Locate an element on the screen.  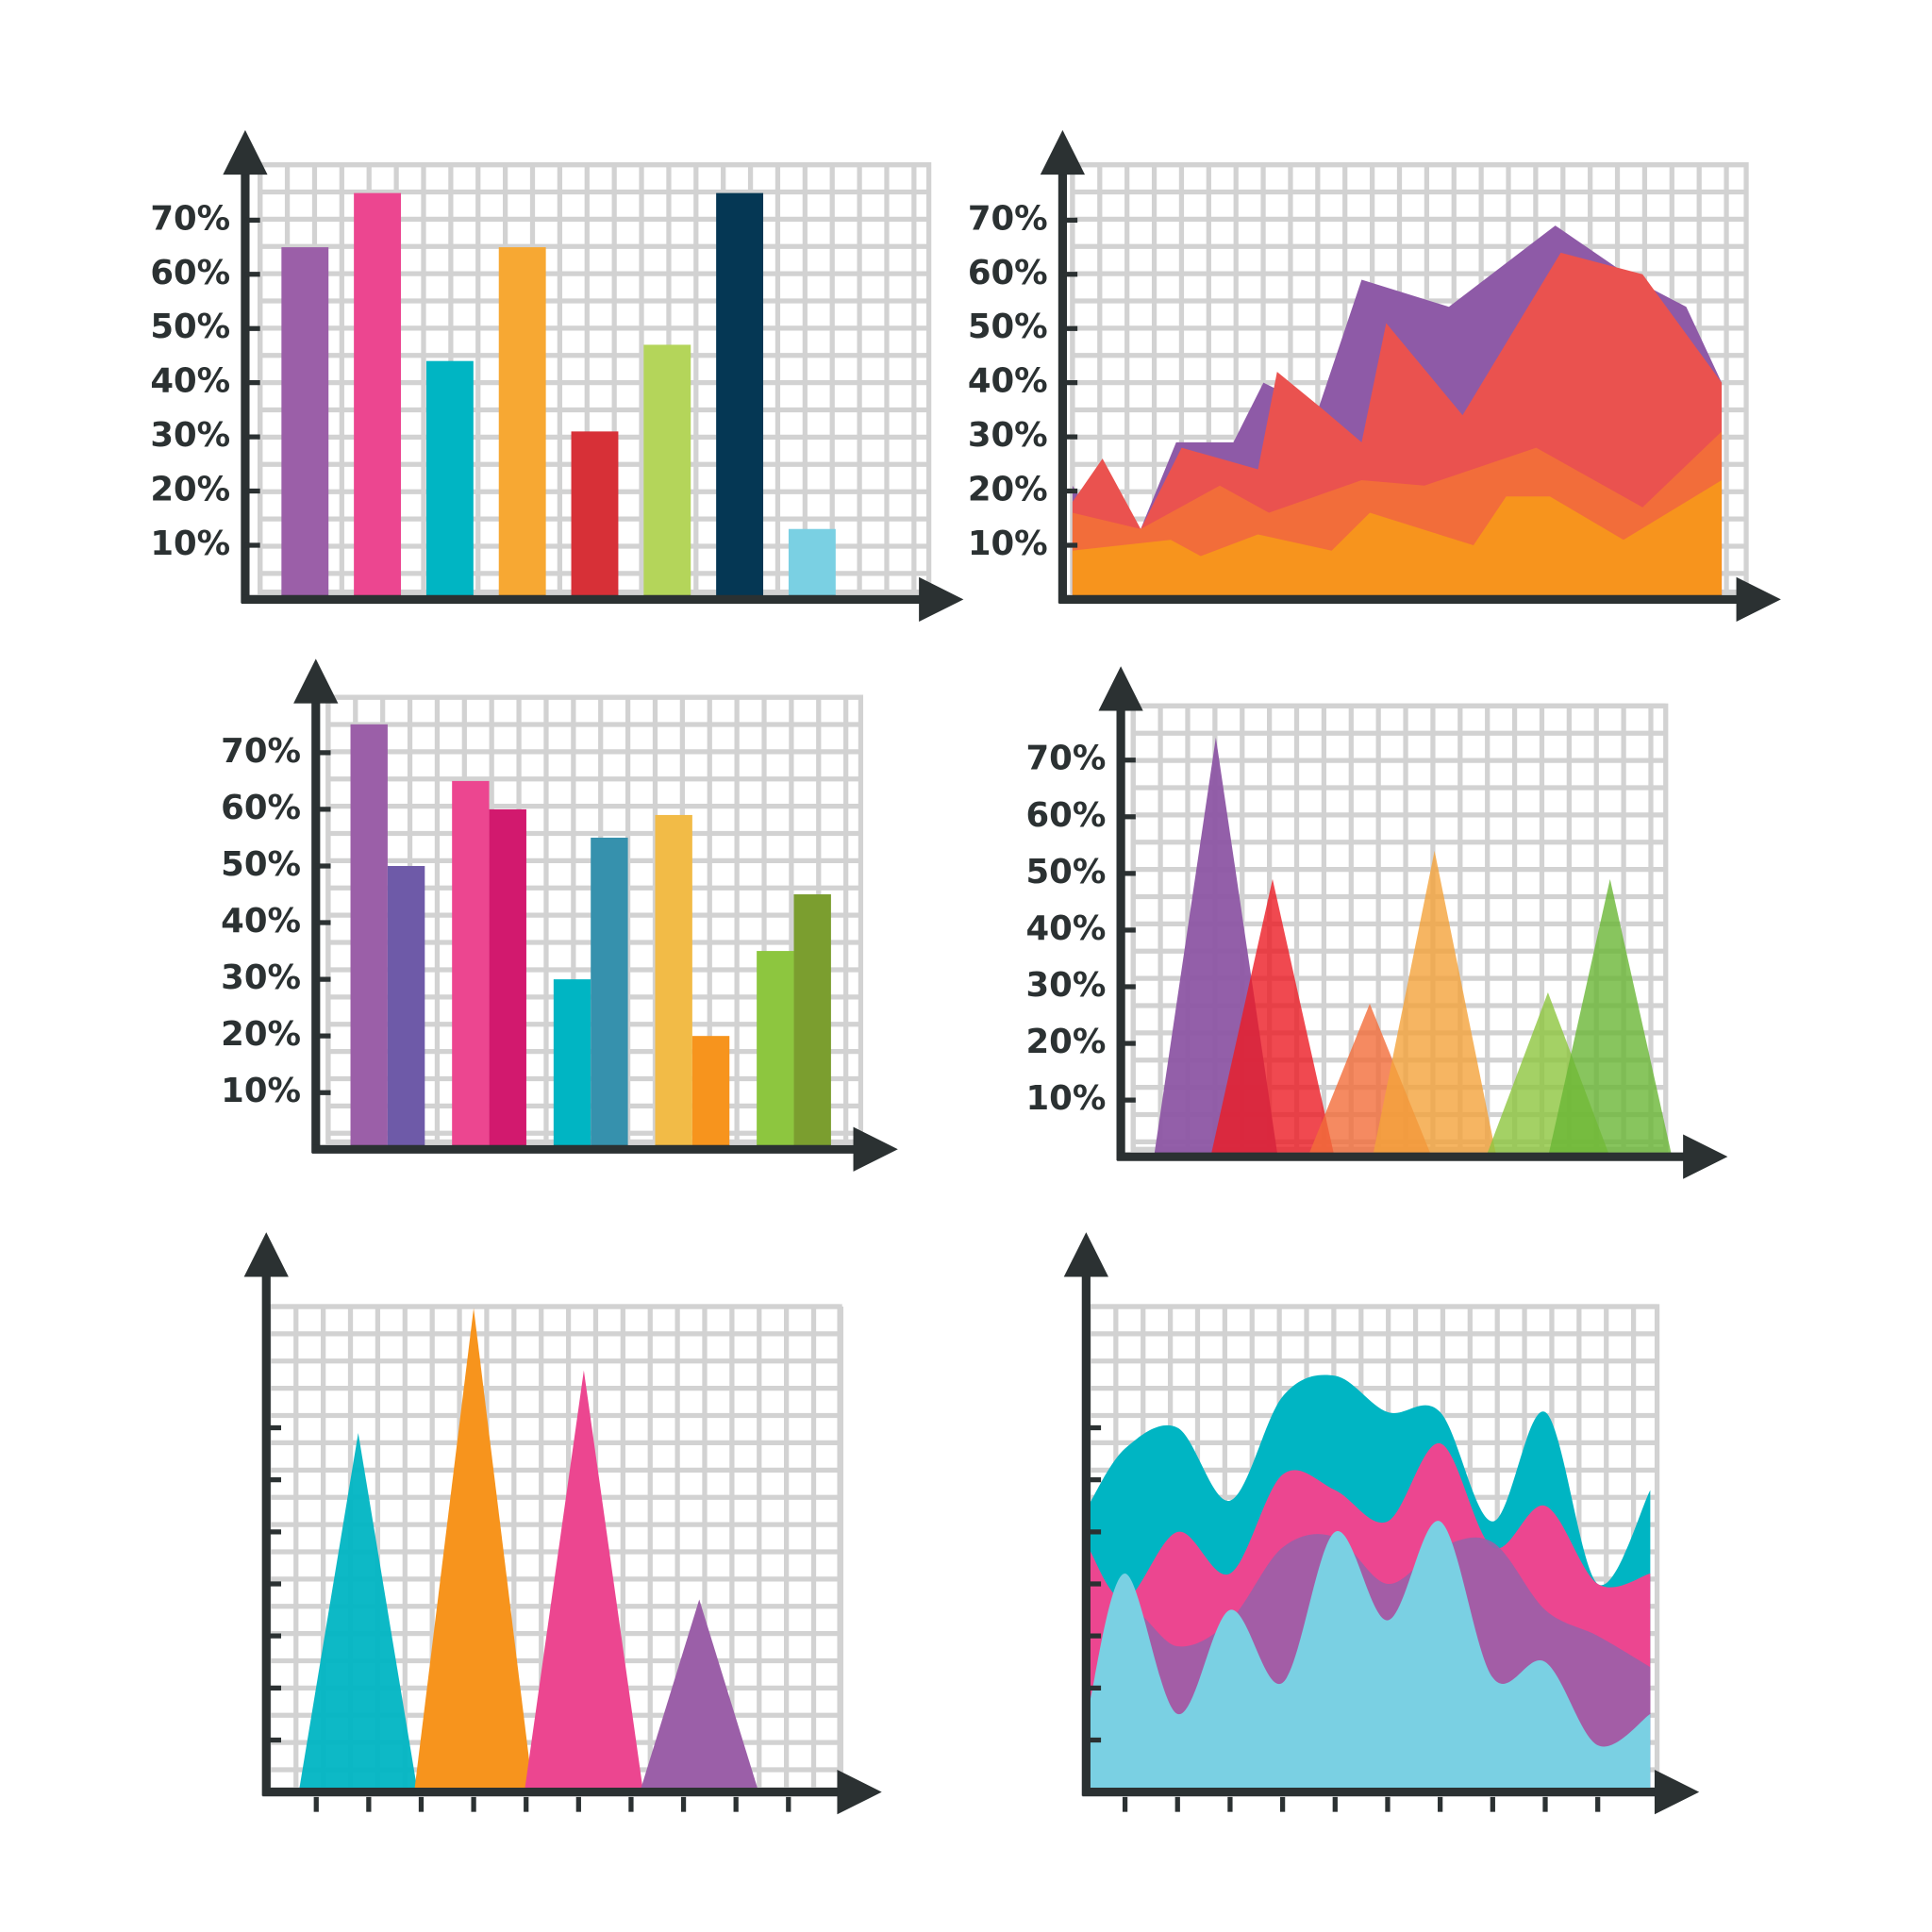
smooth-area is located at coordinates (1370, 1657).